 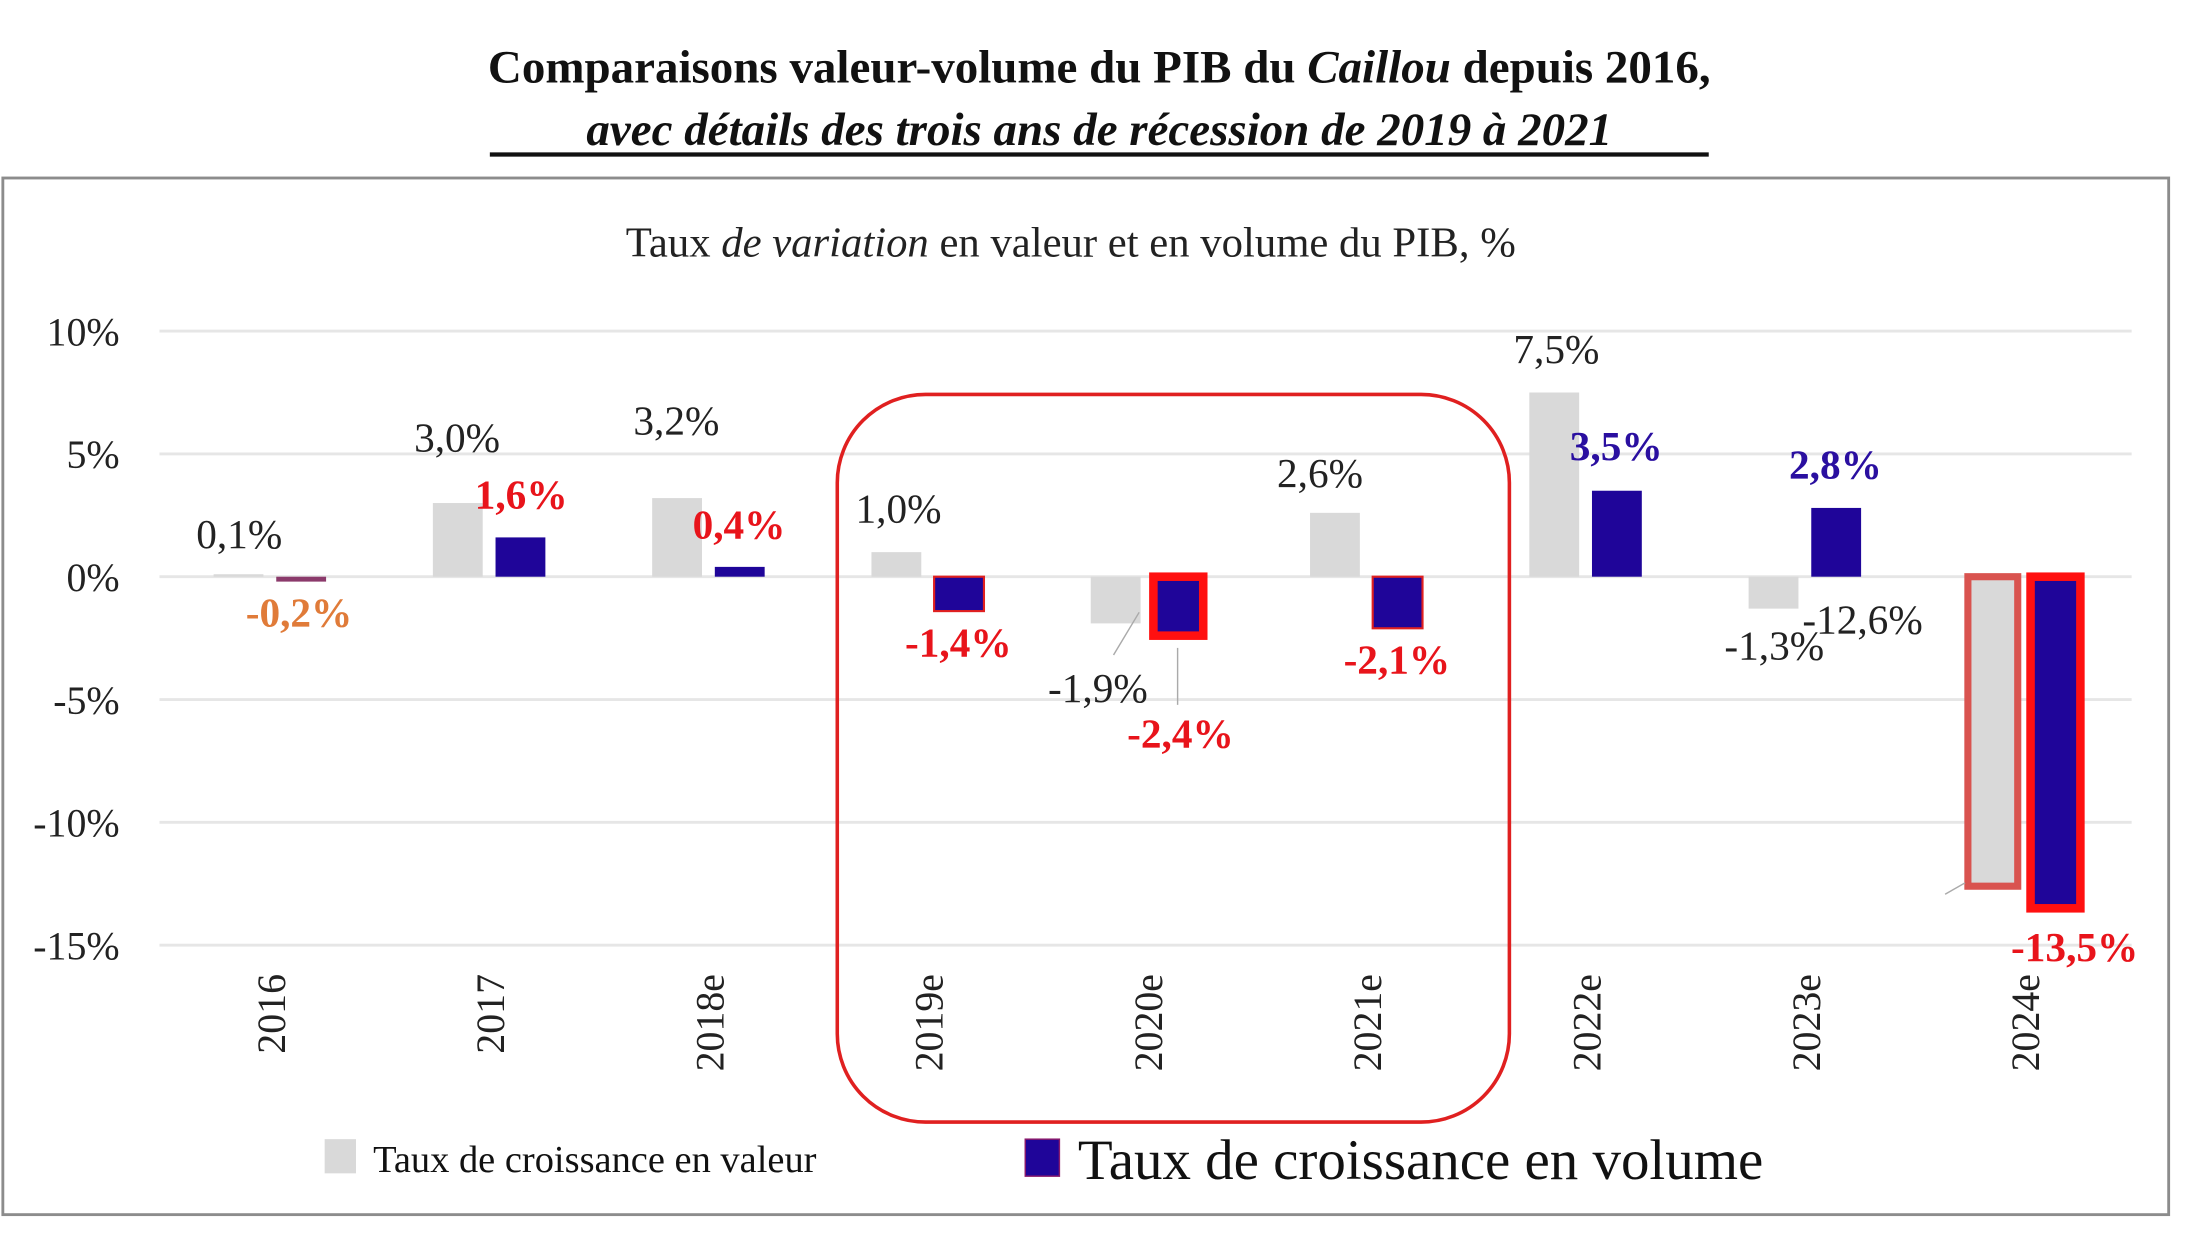 I want to click on y-tick-label: -10%, so click(x=76, y=823).